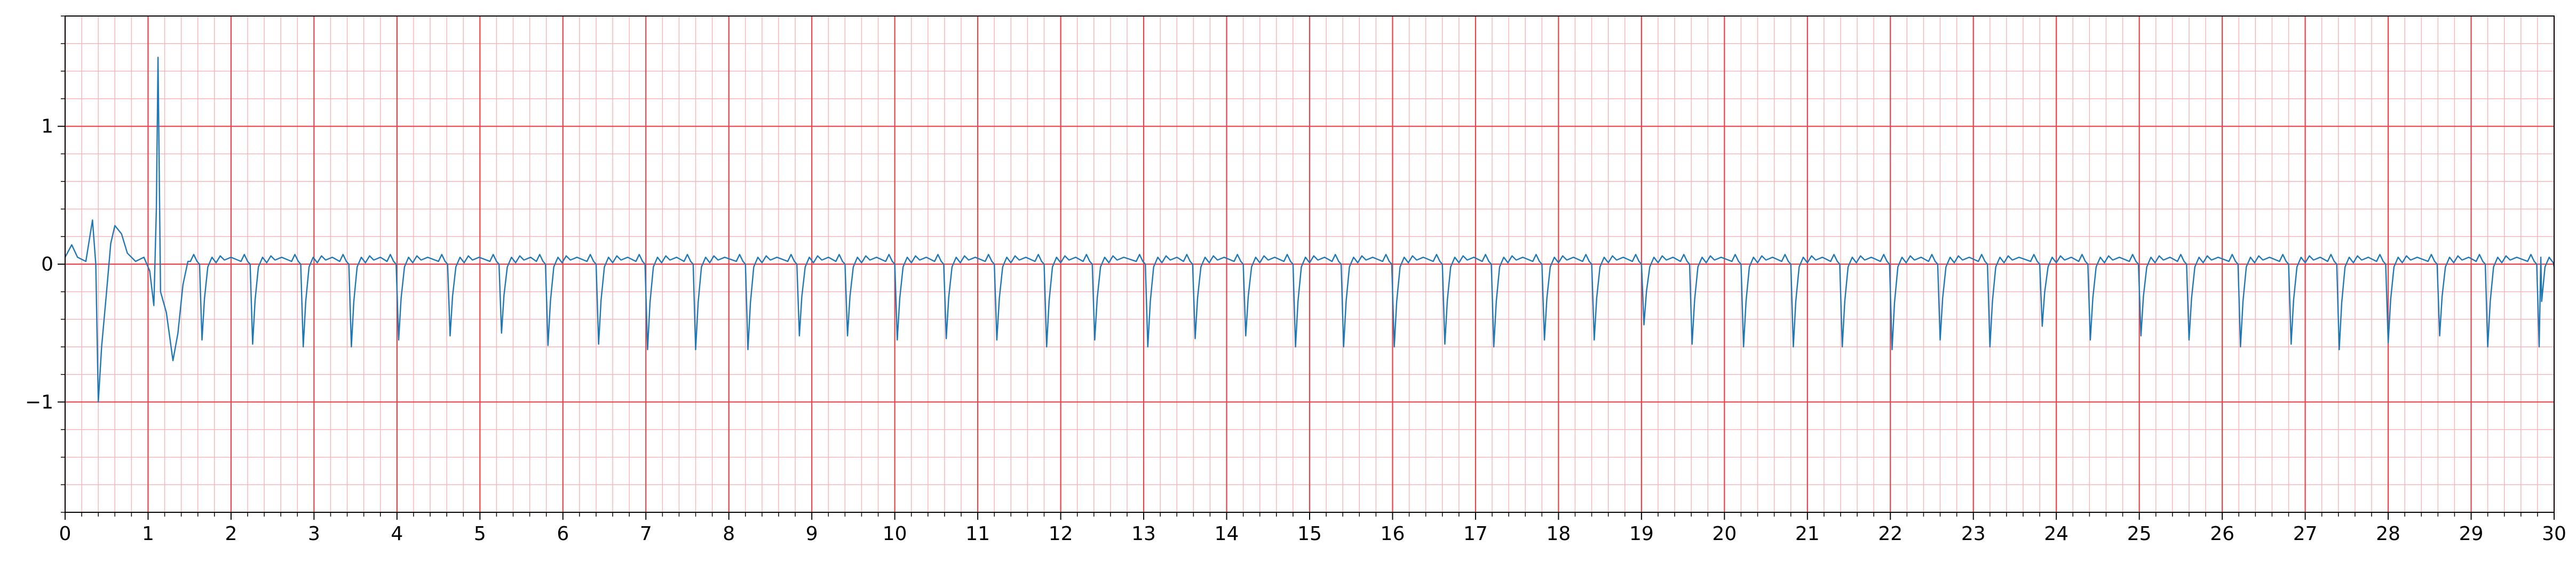 The image size is (2576, 563). Describe the element at coordinates (1475, 534) in the screenshot. I see `x-tick-label: 17` at that location.